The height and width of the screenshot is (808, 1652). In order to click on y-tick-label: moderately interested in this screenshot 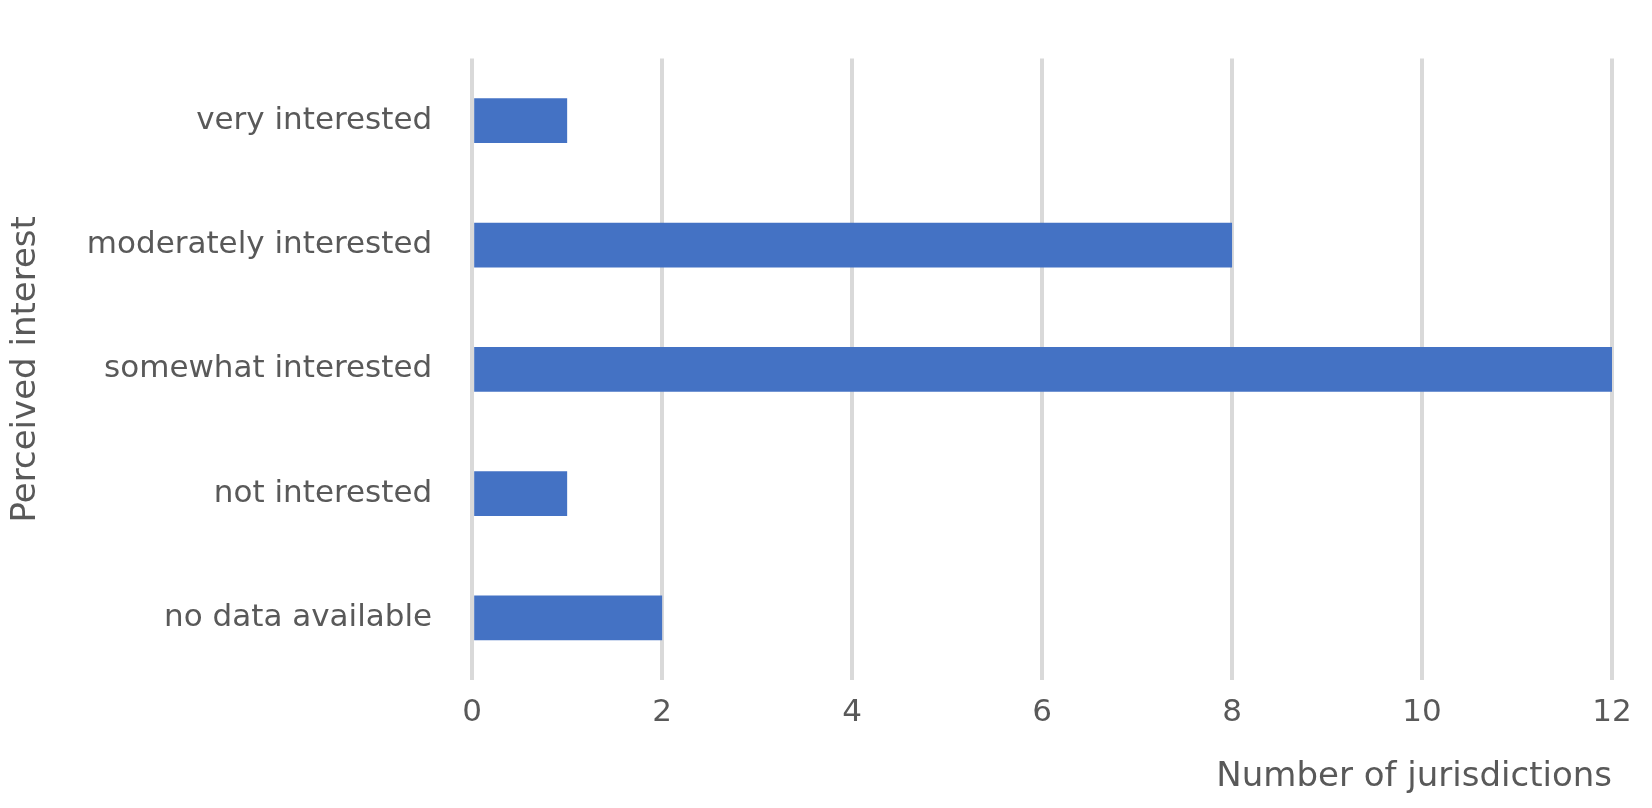, I will do `click(259, 242)`.